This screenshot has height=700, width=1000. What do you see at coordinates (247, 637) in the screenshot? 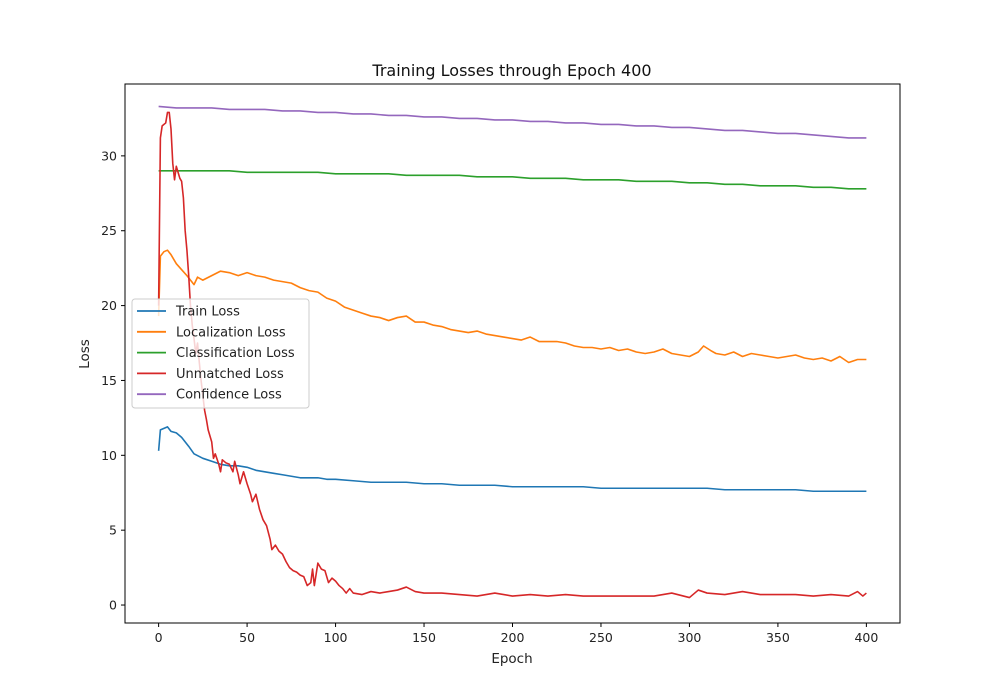
I see `x-tick-label-1: 50` at bounding box center [247, 637].